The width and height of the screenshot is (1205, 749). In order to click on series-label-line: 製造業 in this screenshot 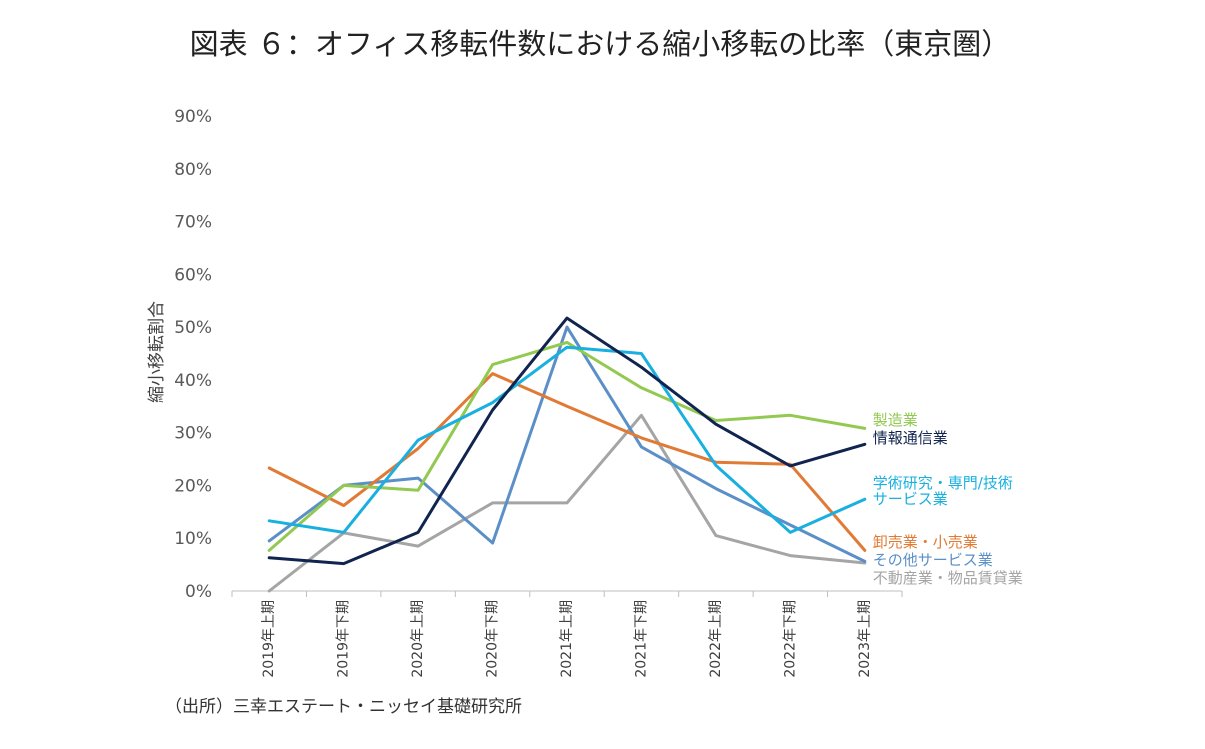, I will do `click(895, 420)`.